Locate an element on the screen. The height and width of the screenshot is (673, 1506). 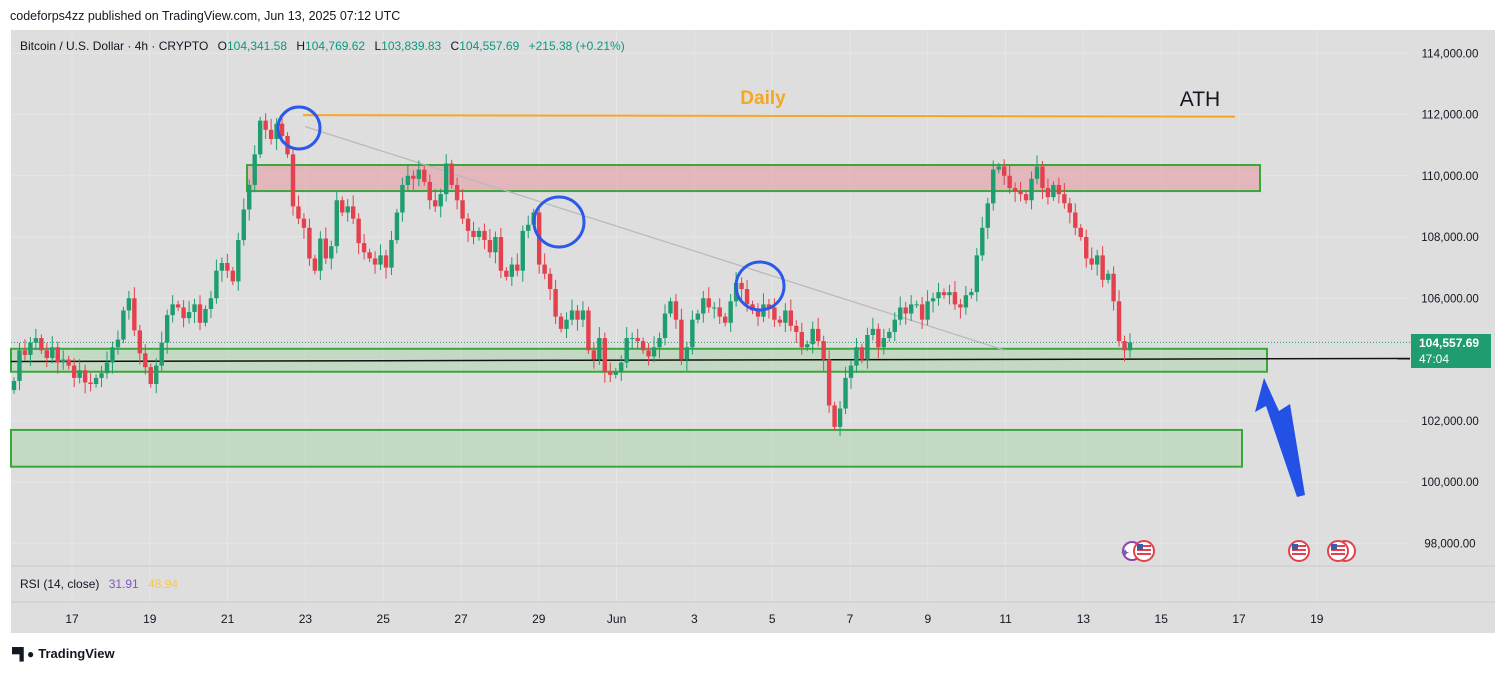
price-tick-label: 108,000.00 is located at coordinates (1450, 238).